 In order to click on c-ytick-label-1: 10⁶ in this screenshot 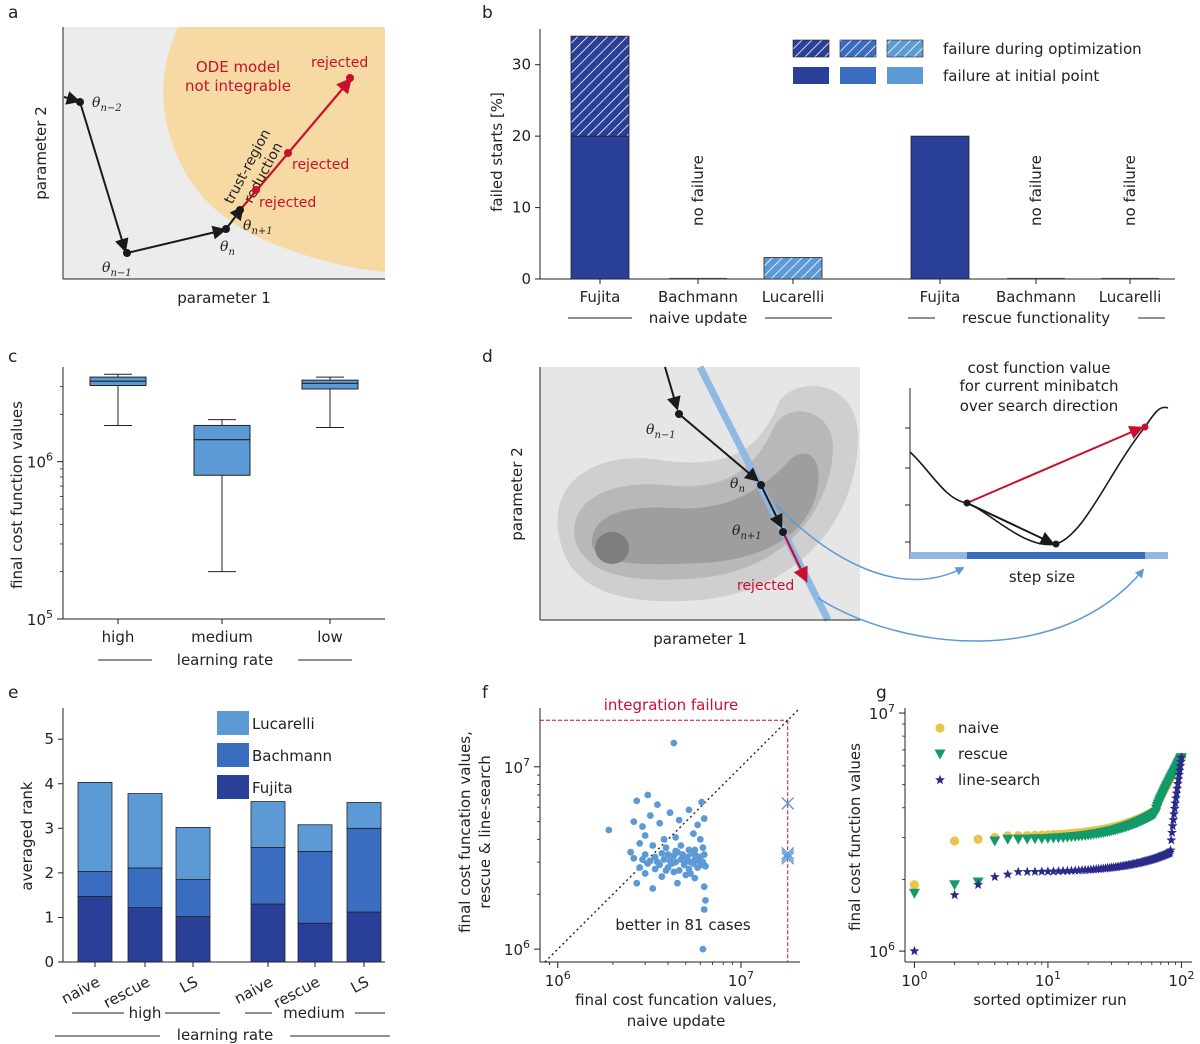, I will do `click(40, 461)`.